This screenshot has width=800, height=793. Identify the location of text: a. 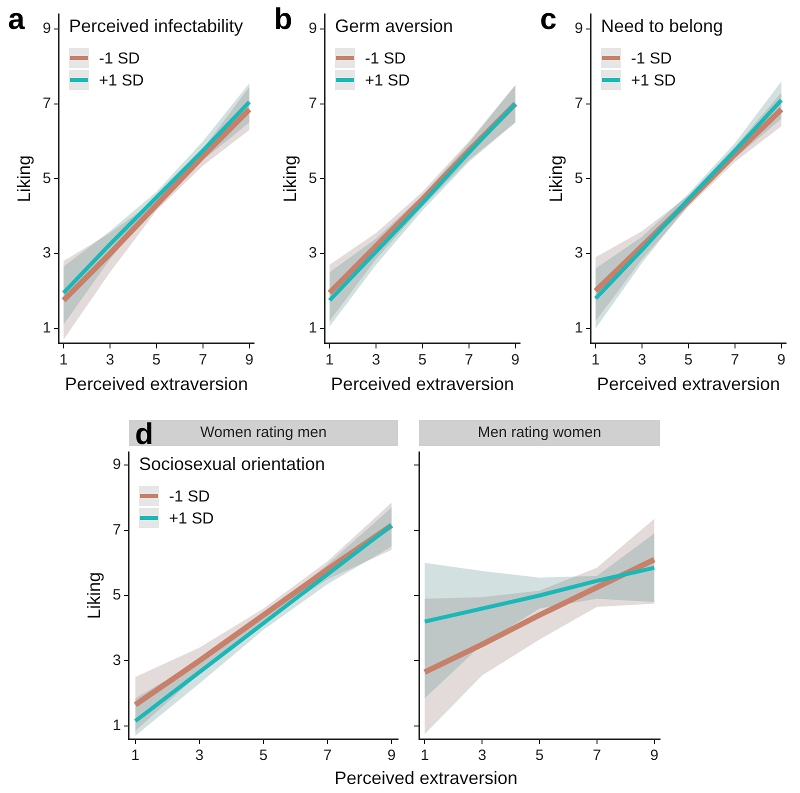
(16, 19).